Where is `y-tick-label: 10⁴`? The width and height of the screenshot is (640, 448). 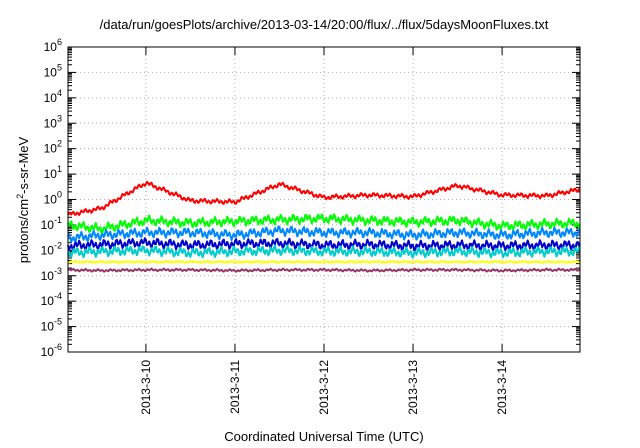
y-tick-label: 10⁴ is located at coordinates (53, 96).